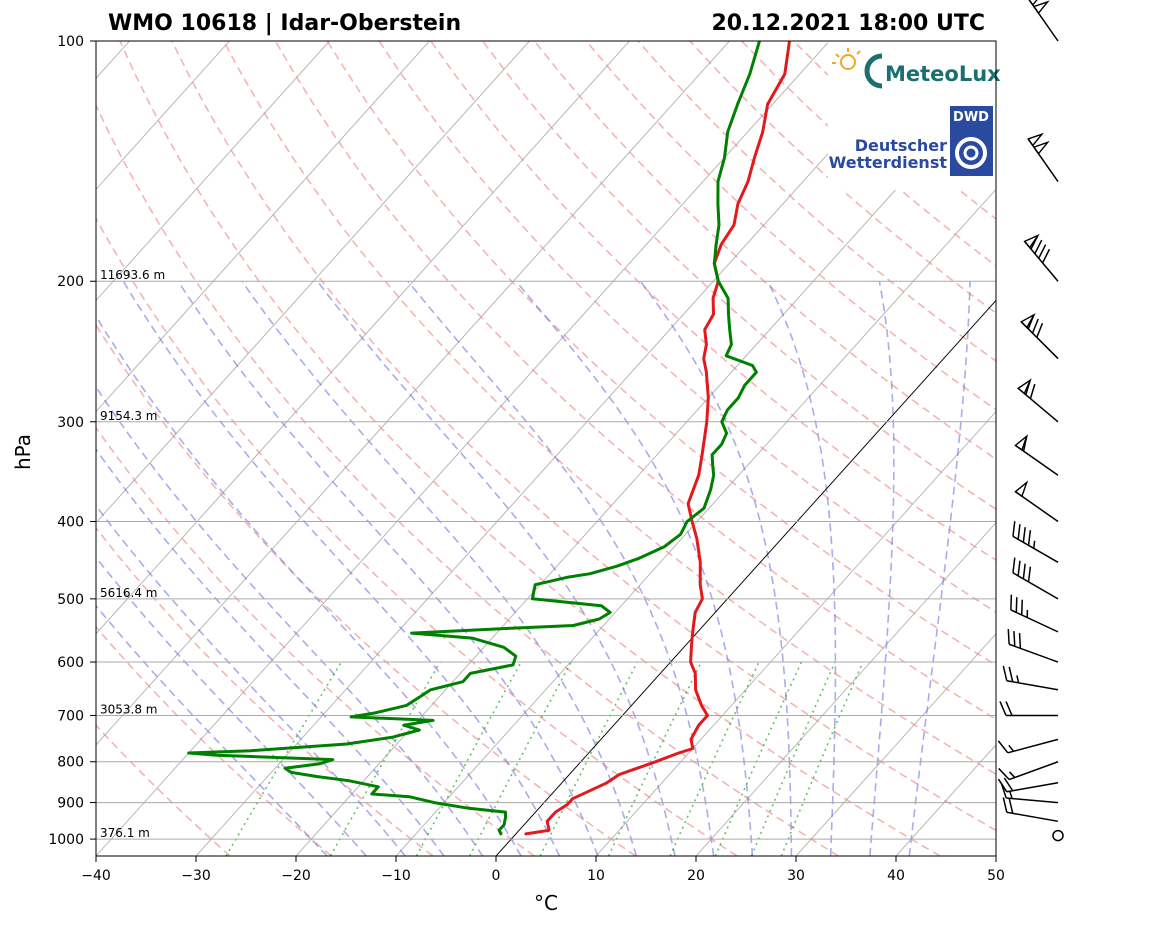 The height and width of the screenshot is (925, 1160). I want to click on x-tick-label: −10, so click(396, 876).